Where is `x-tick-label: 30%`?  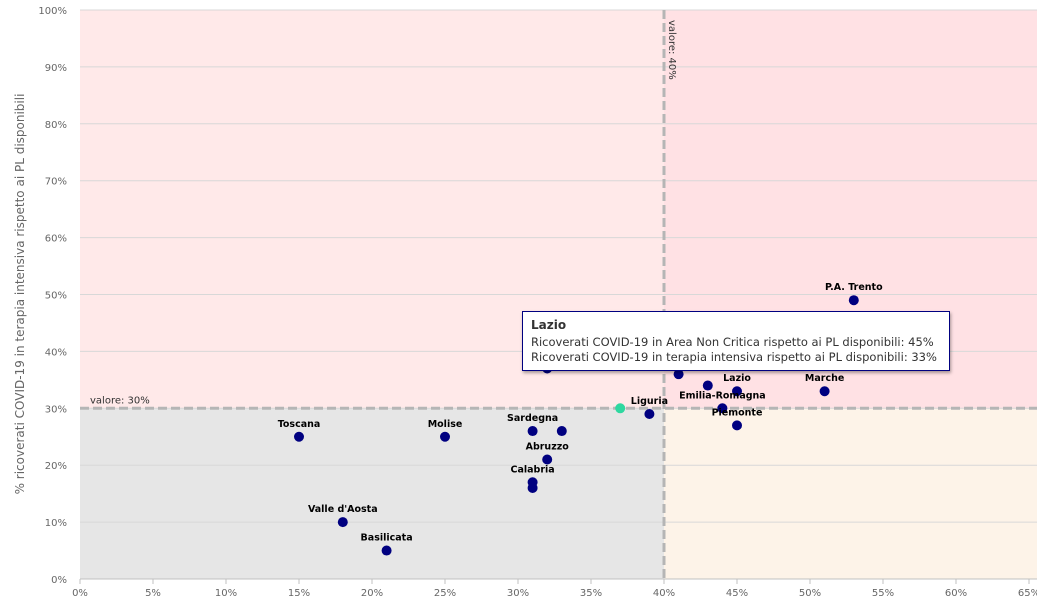 x-tick-label: 30% is located at coordinates (518, 593).